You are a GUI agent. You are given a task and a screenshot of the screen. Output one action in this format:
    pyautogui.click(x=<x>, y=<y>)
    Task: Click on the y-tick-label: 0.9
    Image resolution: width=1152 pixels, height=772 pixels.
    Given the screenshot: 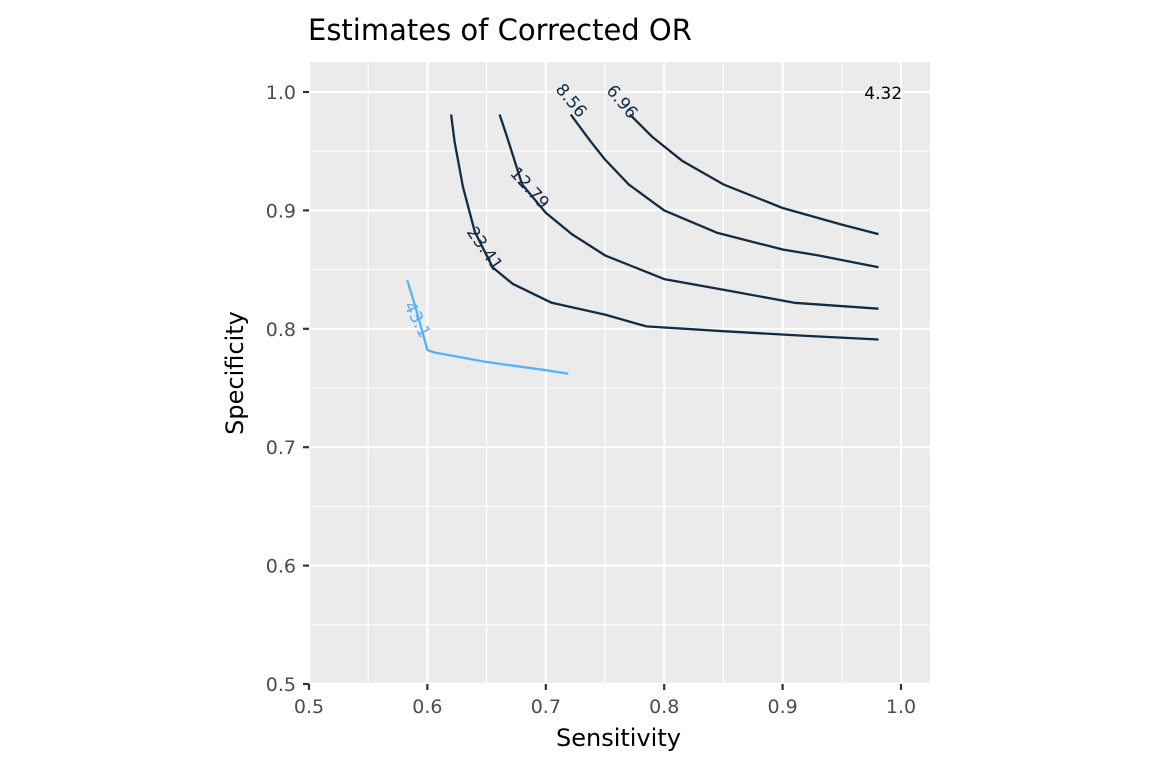 What is the action you would take?
    pyautogui.click(x=281, y=211)
    